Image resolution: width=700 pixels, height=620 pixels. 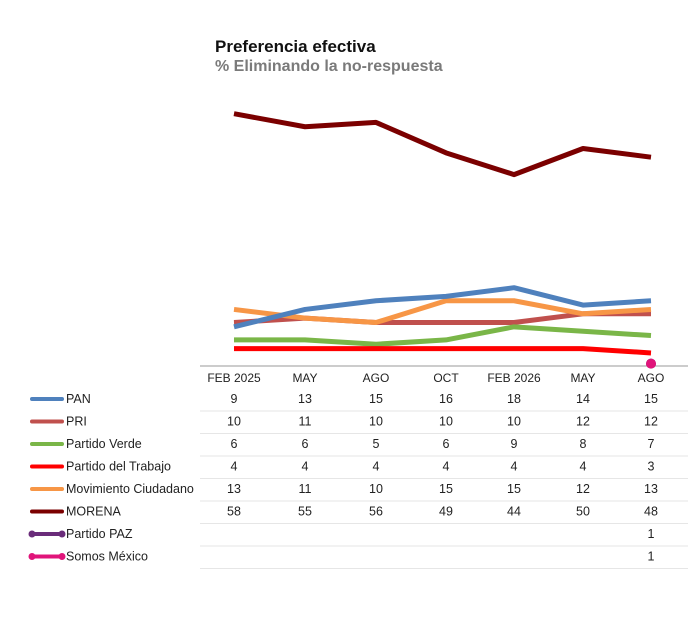 What do you see at coordinates (130, 489) in the screenshot?
I see `legend-label: Movimiento Ciudadano` at bounding box center [130, 489].